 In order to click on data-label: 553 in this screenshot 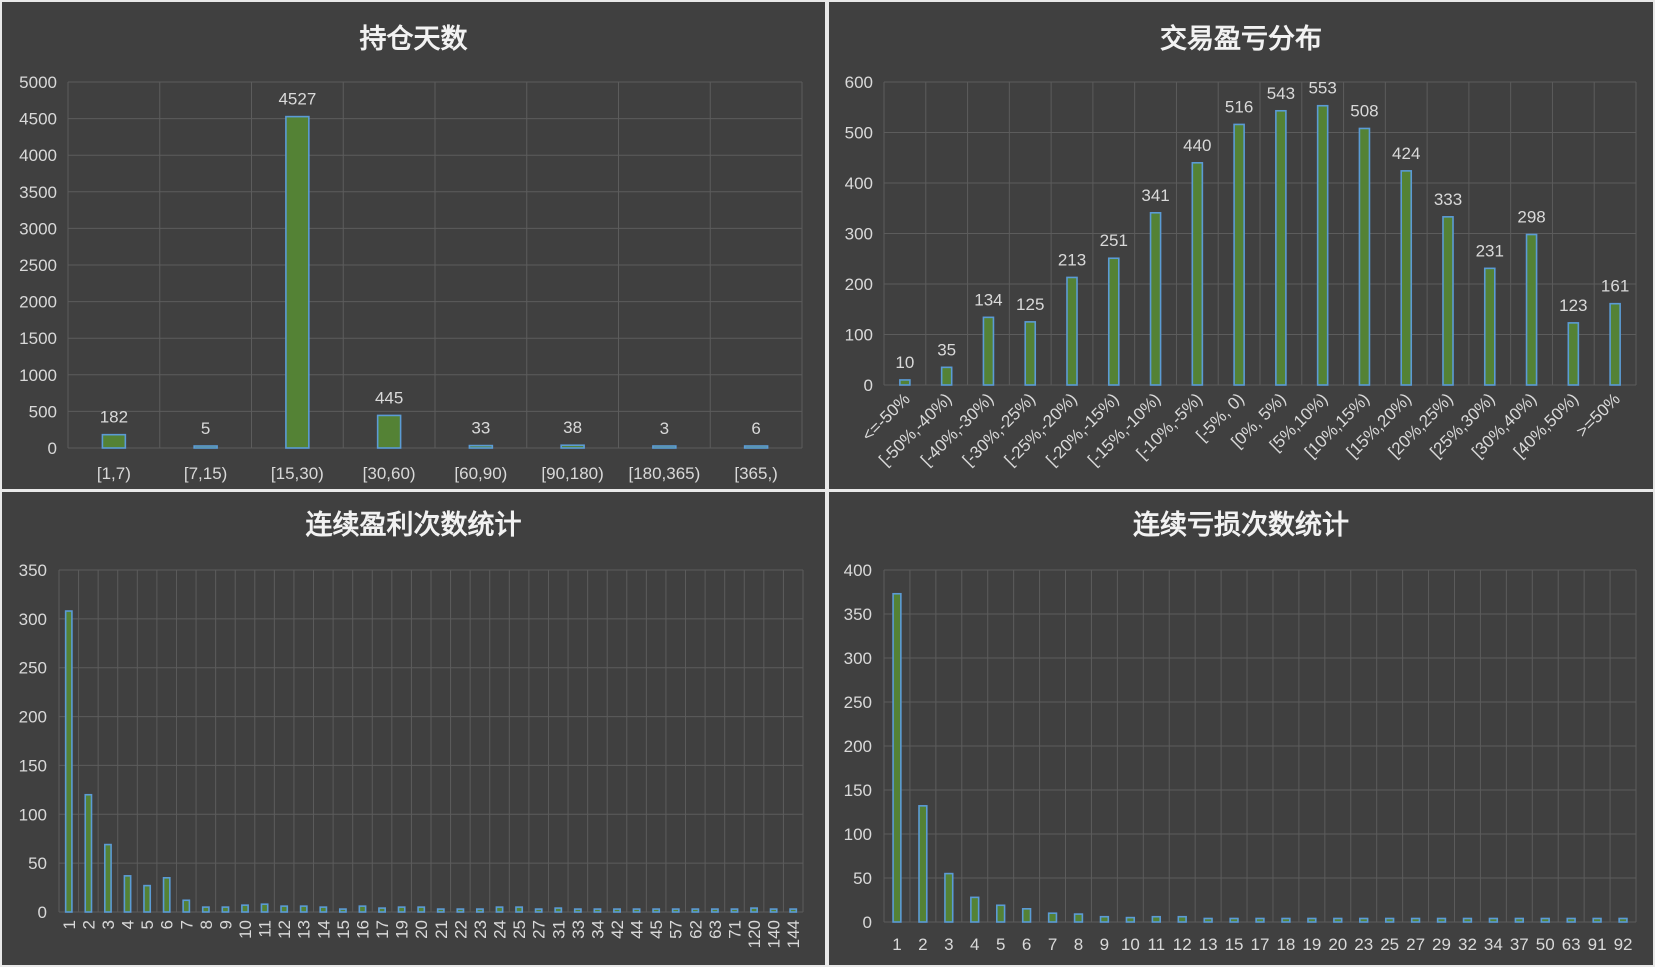, I will do `click(1322, 88)`.